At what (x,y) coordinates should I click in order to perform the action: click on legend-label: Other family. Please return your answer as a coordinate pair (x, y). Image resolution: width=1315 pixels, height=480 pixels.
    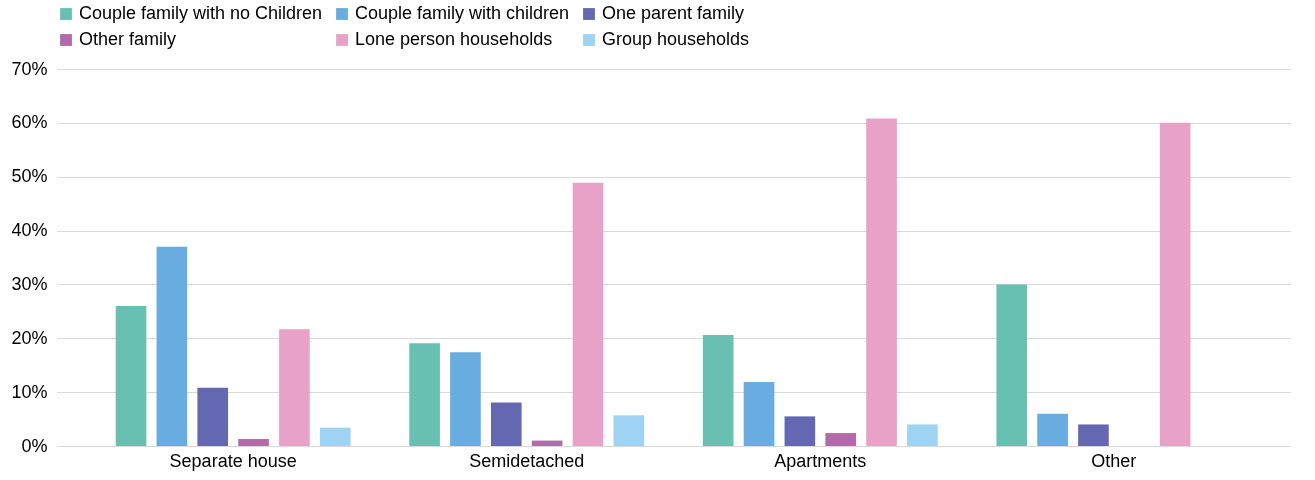
    Looking at the image, I should click on (128, 39).